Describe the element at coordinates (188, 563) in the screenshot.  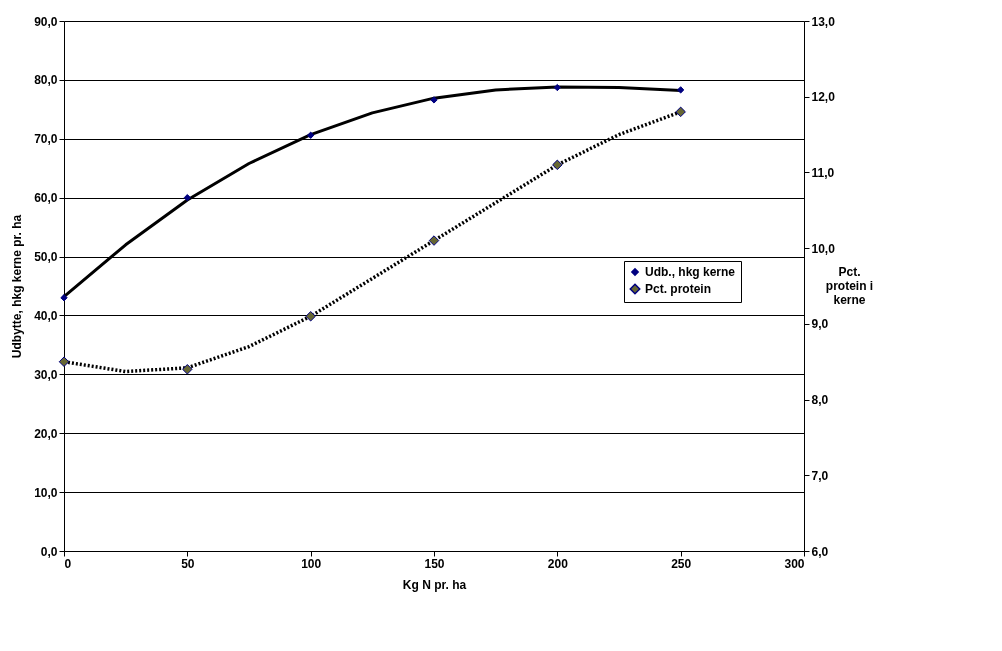
I see `x-tick-label: 50` at that location.